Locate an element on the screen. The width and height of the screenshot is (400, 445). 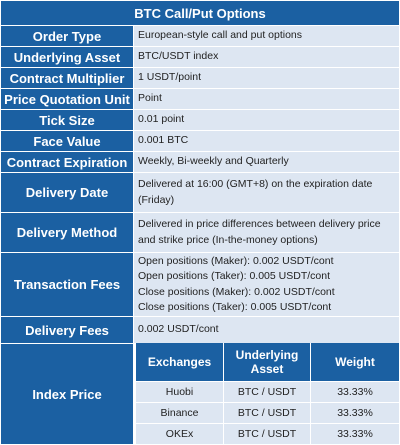
fee-line: Close positions (Maker): 0.002 USDT/cont is located at coordinates (236, 291).